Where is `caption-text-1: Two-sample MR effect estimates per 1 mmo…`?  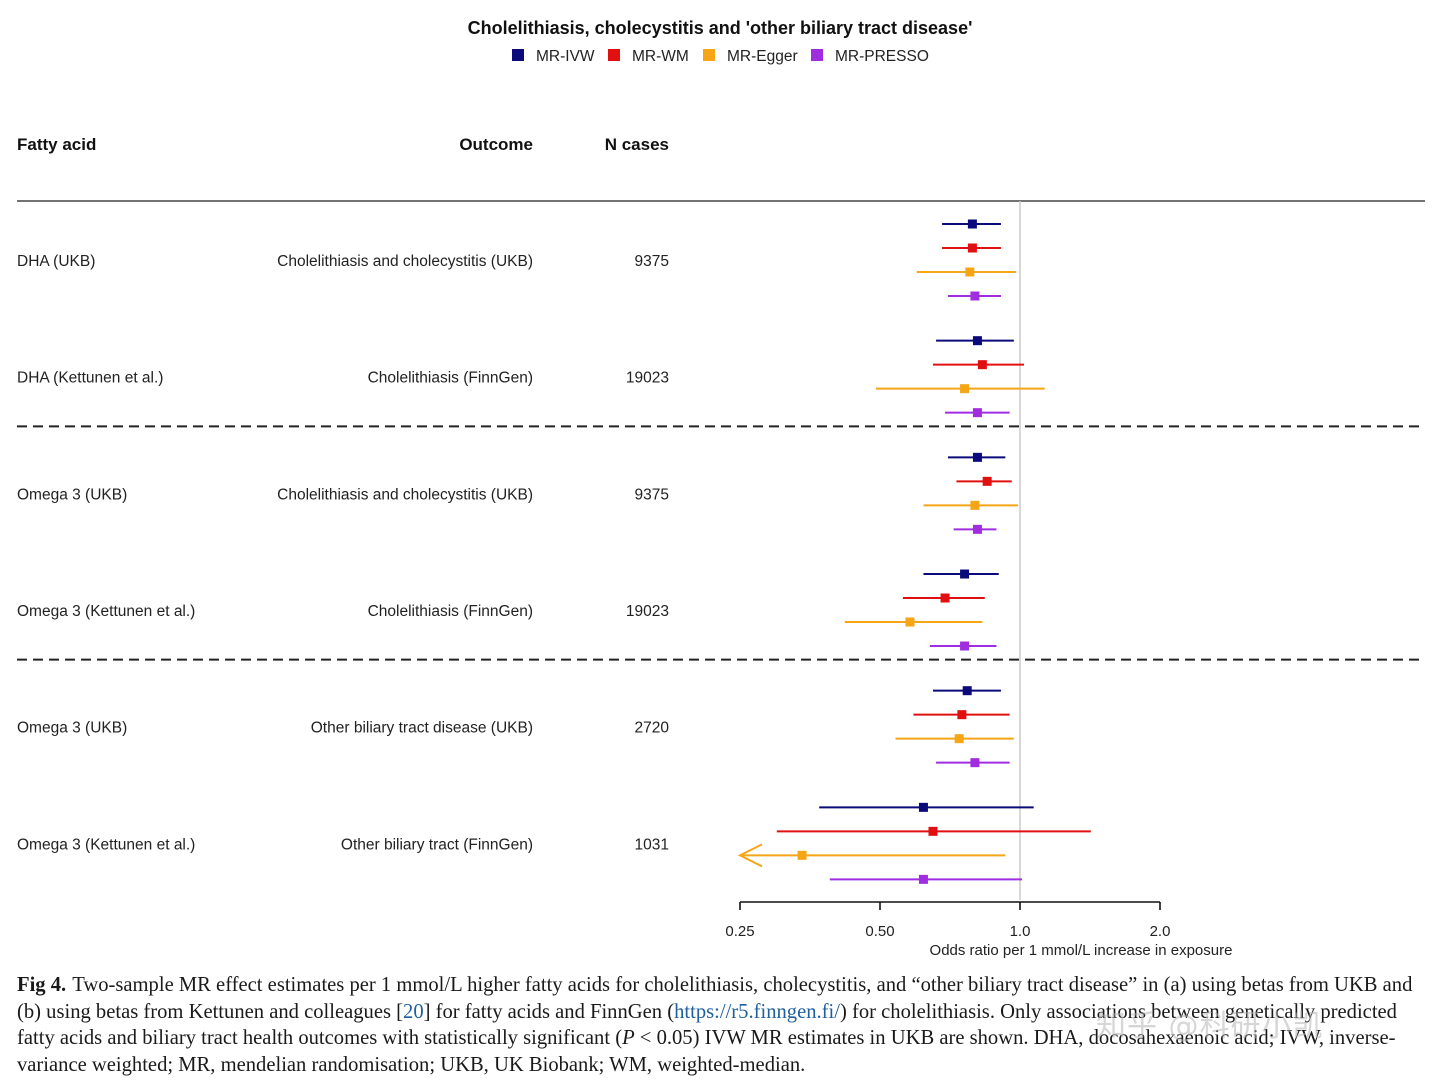
caption-text-1: Two-sample MR effect estimates per 1 mmo… is located at coordinates (715, 998).